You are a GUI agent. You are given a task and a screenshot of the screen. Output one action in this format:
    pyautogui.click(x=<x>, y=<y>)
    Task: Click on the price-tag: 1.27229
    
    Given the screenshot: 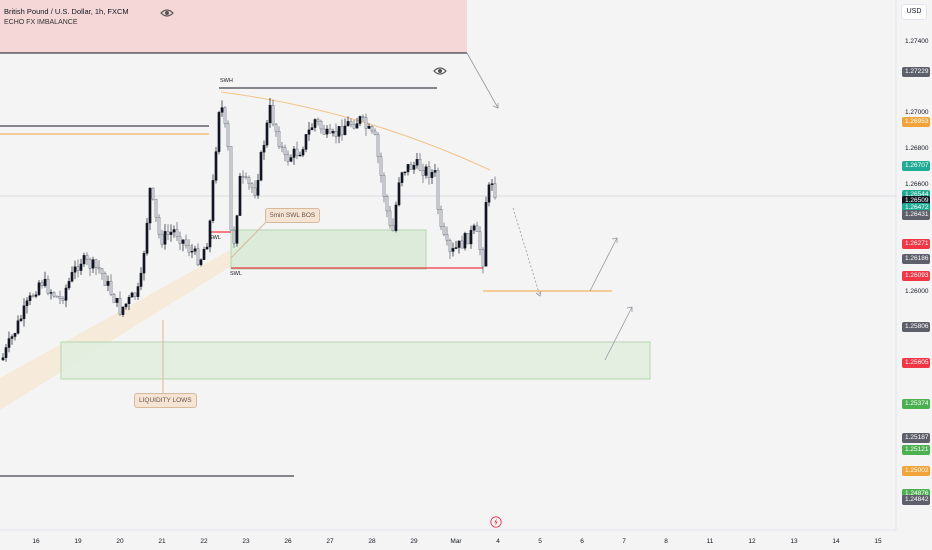 What is the action you would take?
    pyautogui.click(x=916, y=72)
    